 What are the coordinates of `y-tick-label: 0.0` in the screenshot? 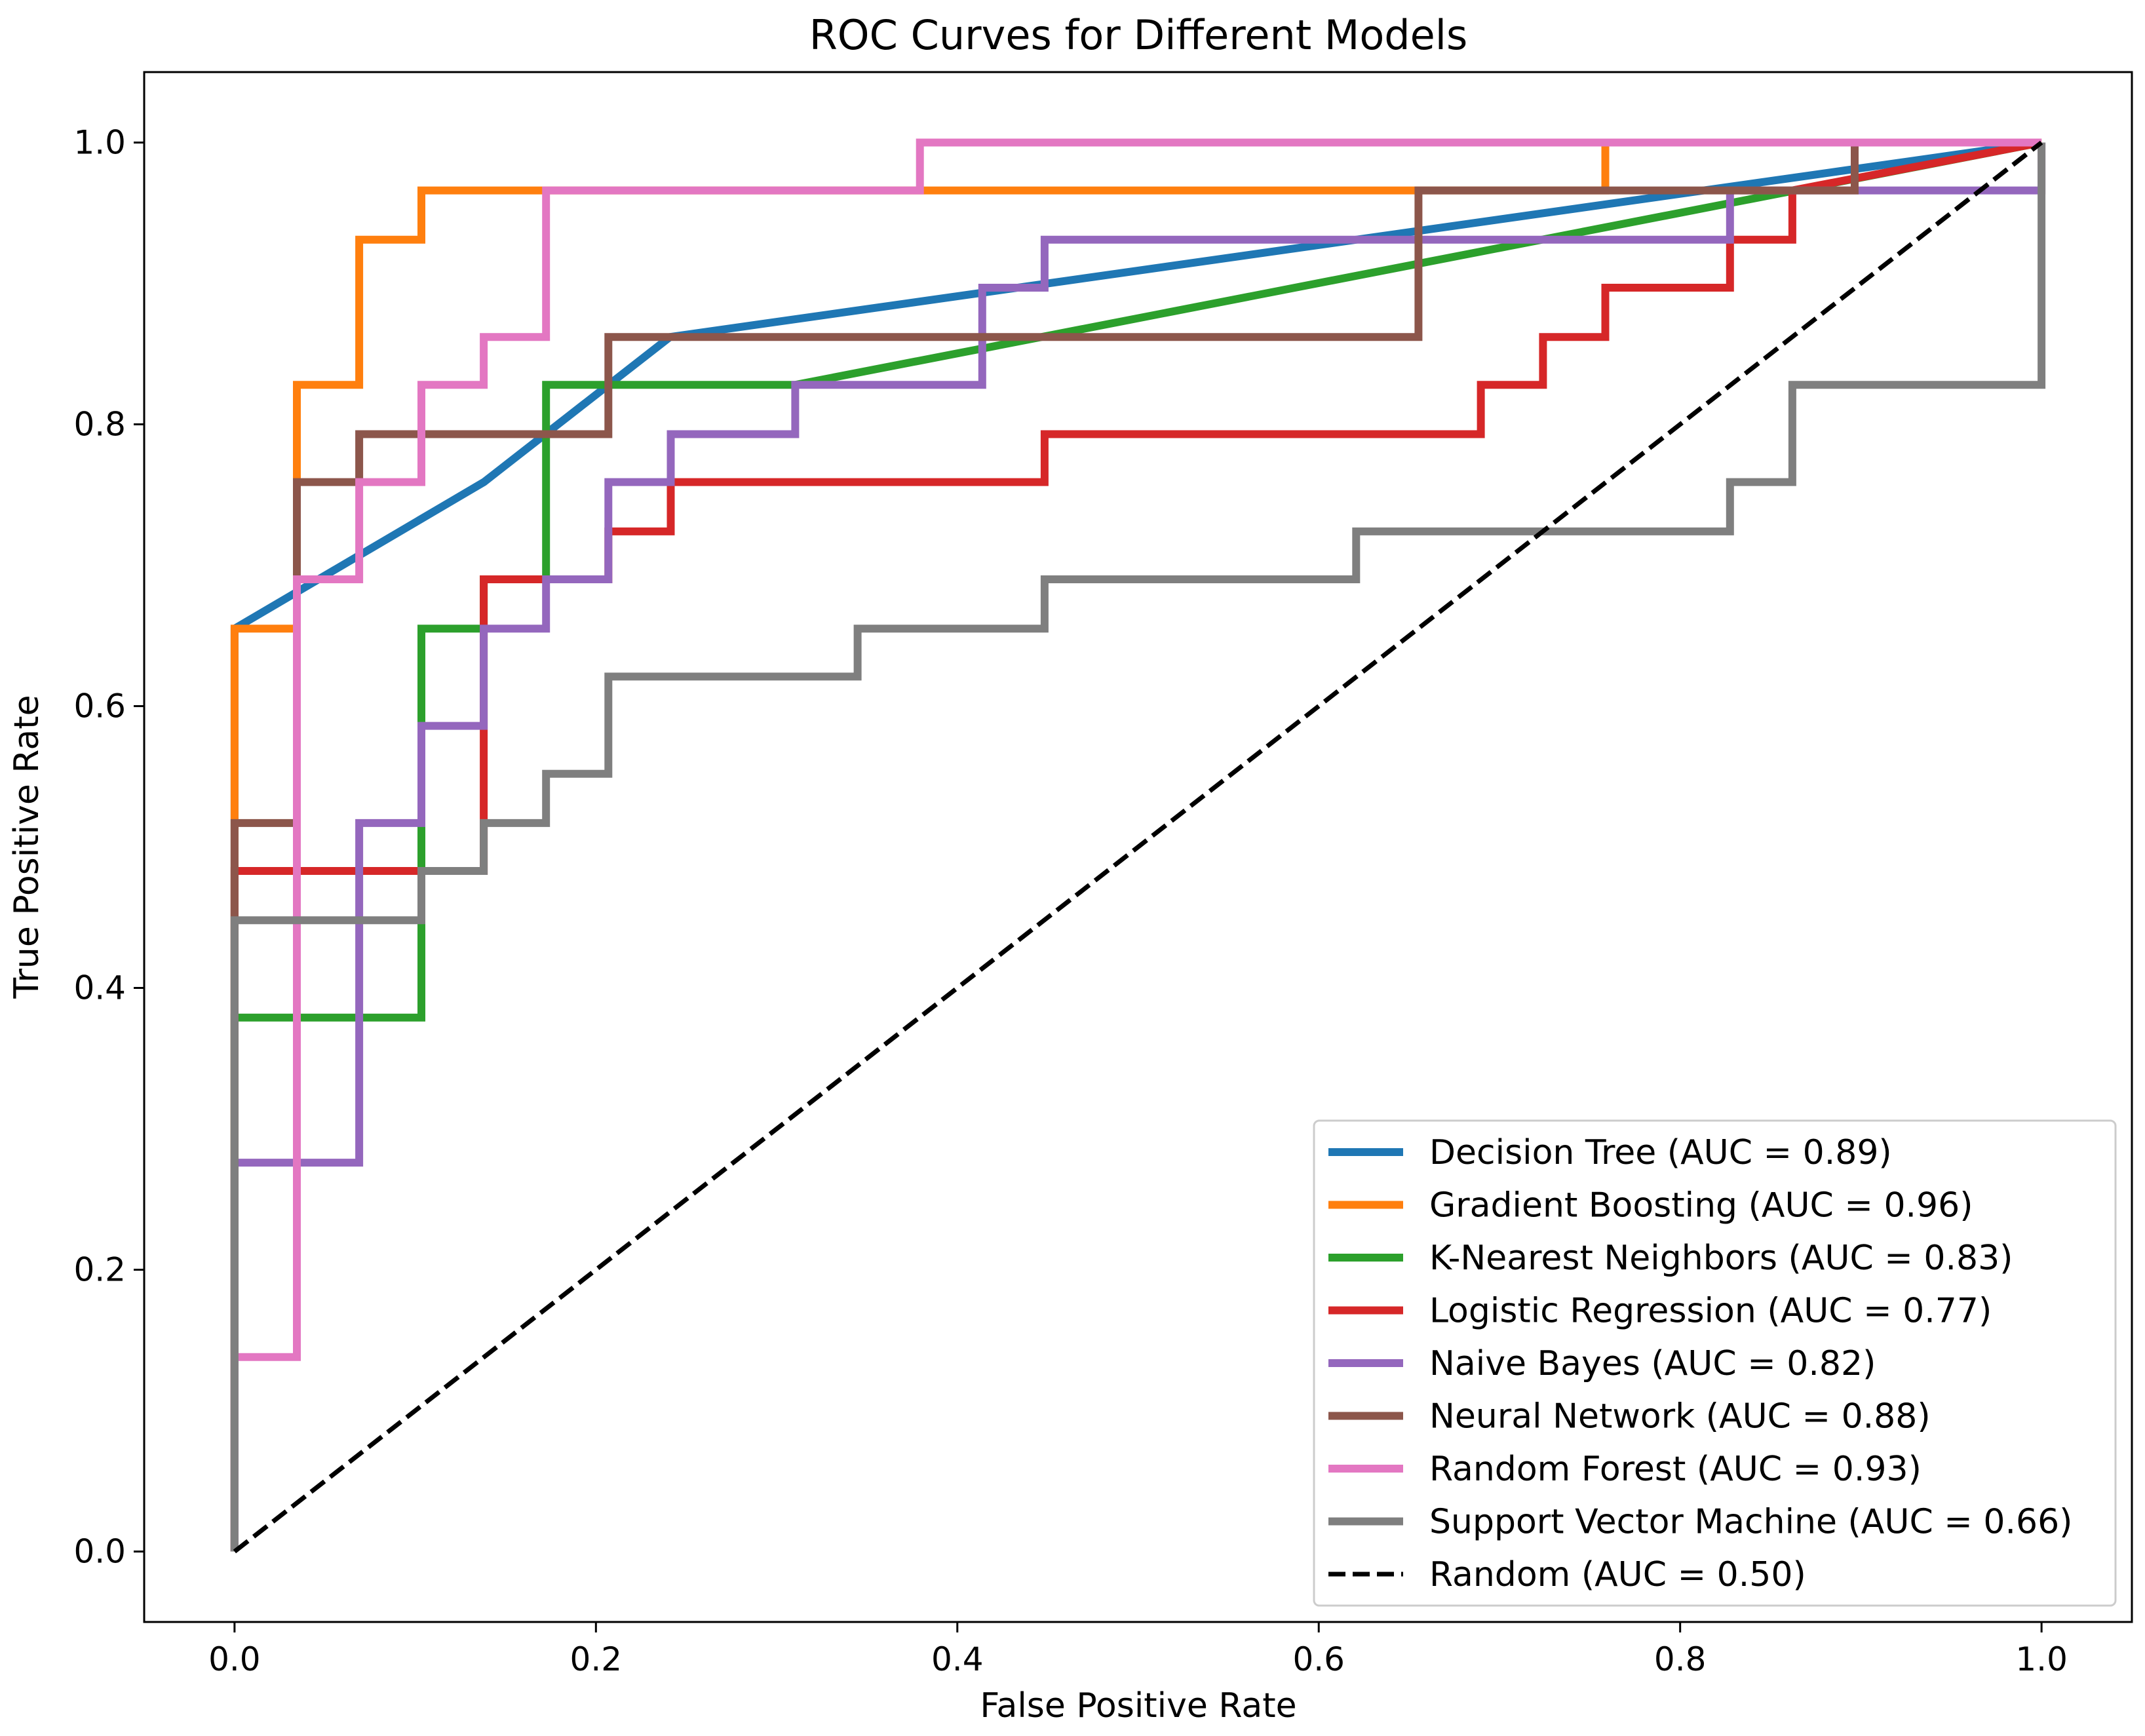 It's located at (100, 1552).